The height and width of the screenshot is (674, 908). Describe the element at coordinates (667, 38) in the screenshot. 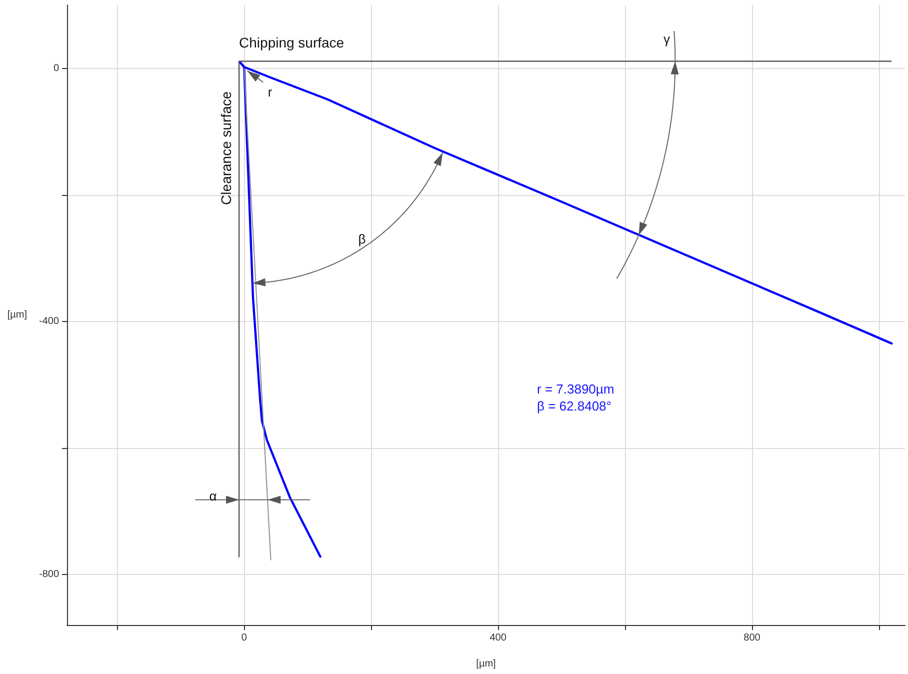

I see `annotation: γ` at that location.